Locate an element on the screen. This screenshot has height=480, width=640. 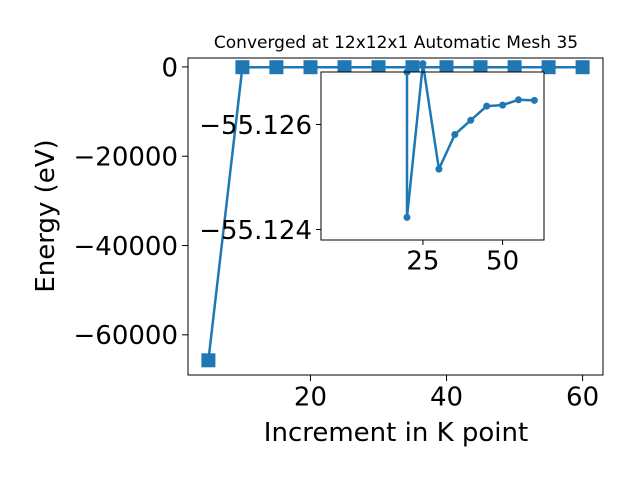
inset-series-layer is located at coordinates (470, 140).